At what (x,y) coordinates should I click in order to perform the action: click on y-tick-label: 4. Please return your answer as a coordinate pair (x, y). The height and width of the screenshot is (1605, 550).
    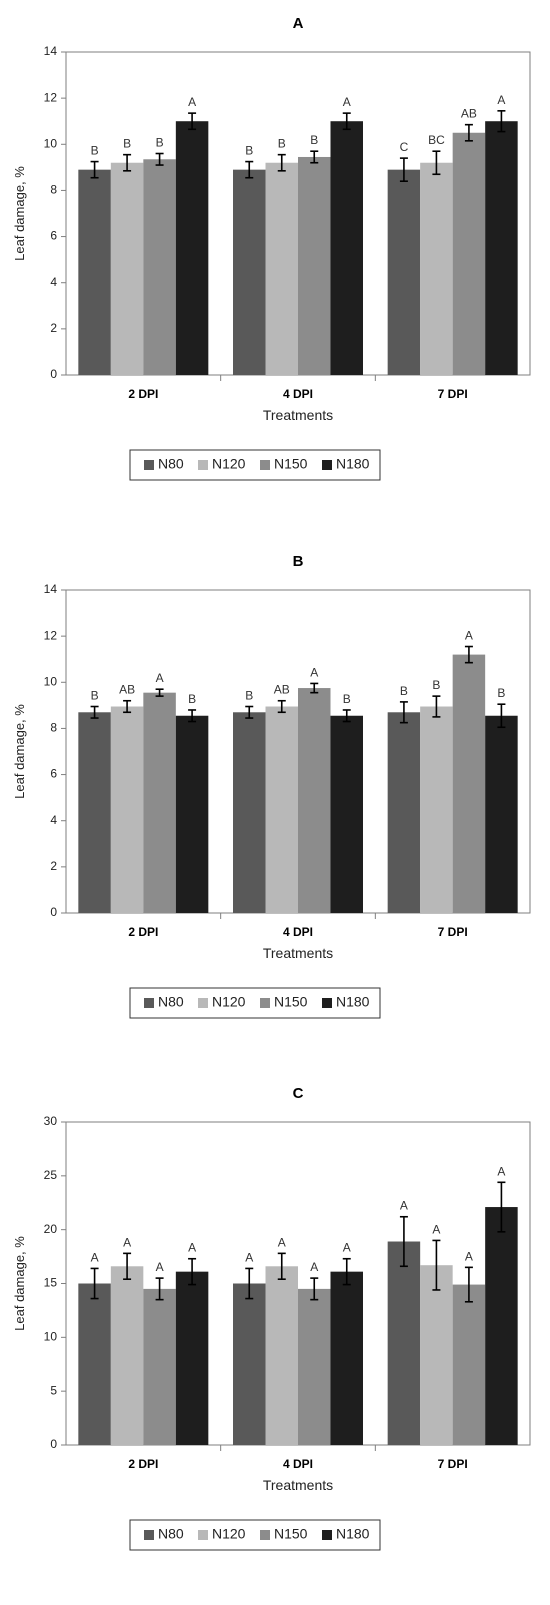
    Looking at the image, I should click on (53, 282).